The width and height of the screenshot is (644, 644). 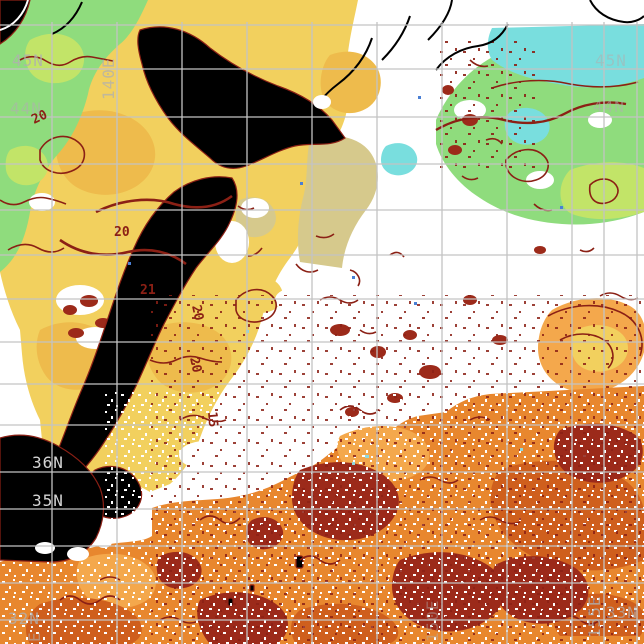 I want to click on contour-label-21a: 21, so click(x=148, y=290).